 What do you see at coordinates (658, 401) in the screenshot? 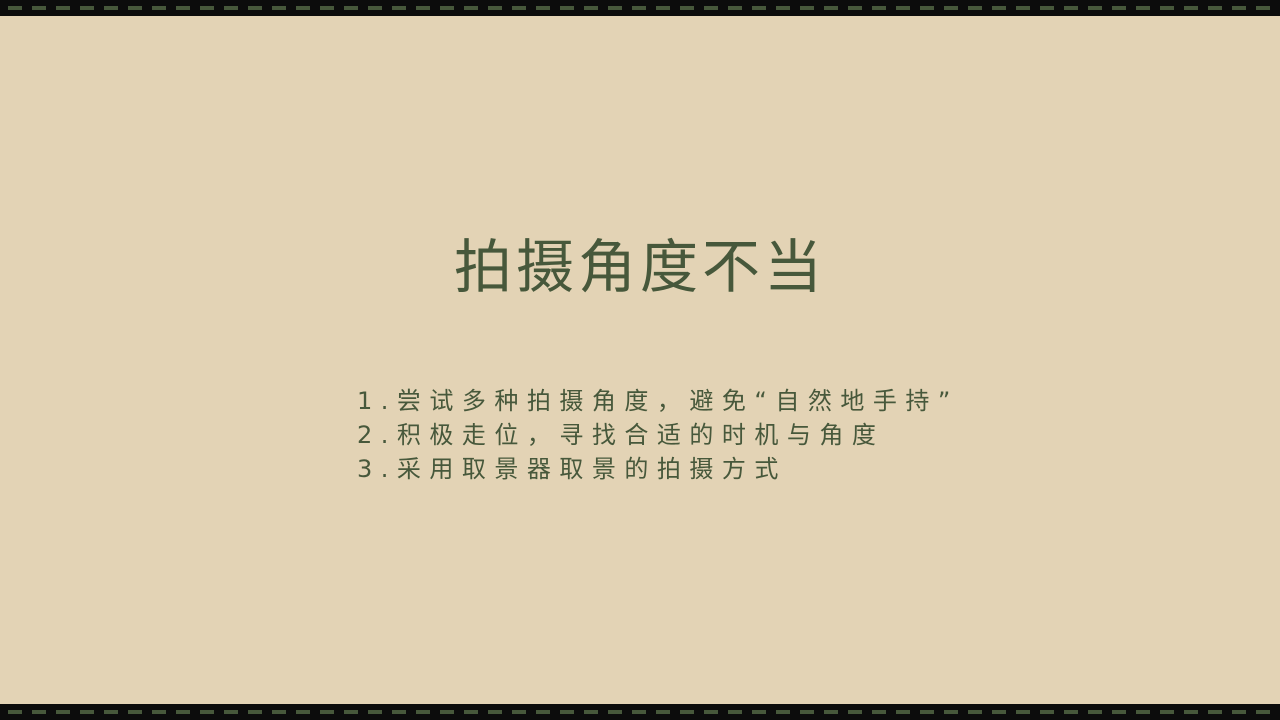
I see `list-item: 1.尝试多种拍摄角度，避免“自然地手持”` at bounding box center [658, 401].